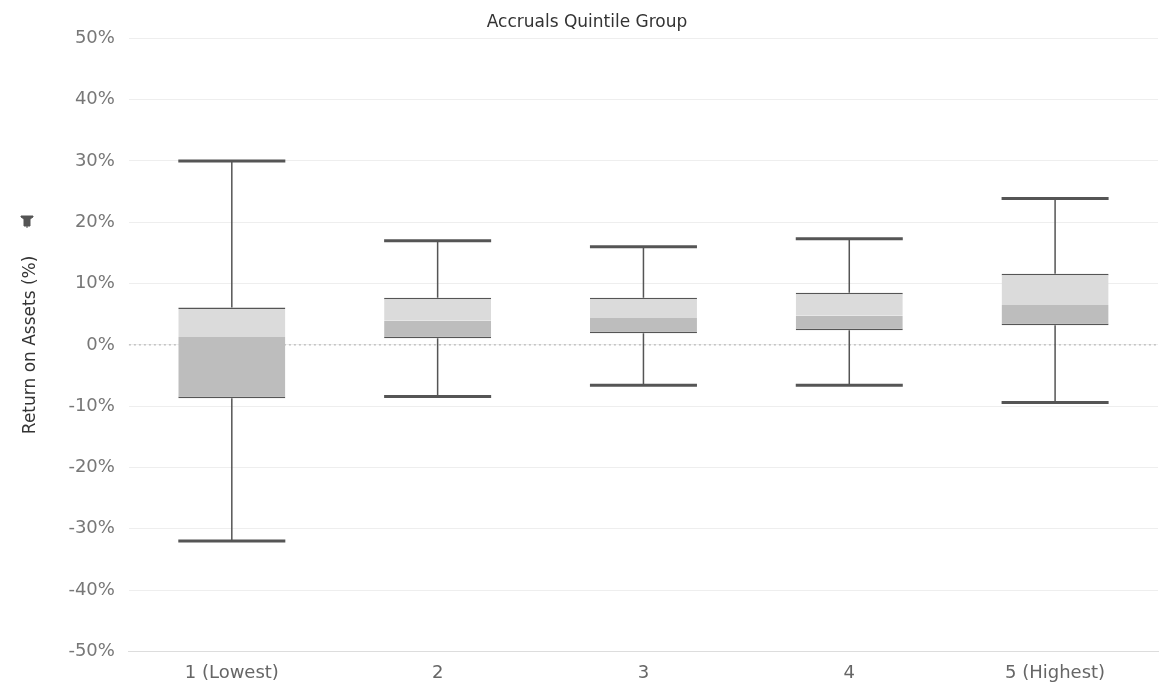 Image resolution: width=1176 pixels, height=695 pixels. Describe the element at coordinates (28, 345) in the screenshot. I see `y-axis-title: Return on Assets (%)` at that location.